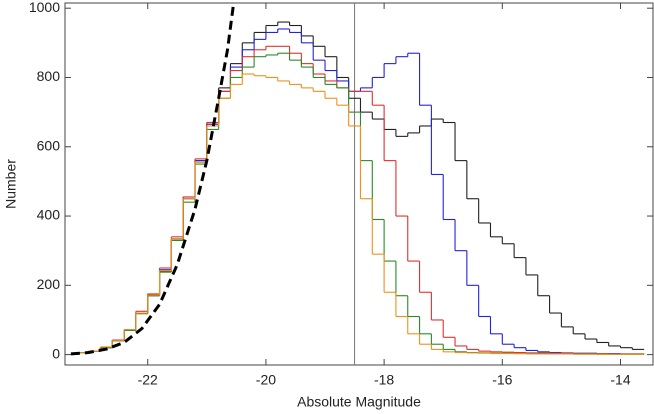 The image size is (654, 414). I want to click on x-axis-label: Absolute Magnitude, so click(359, 402).